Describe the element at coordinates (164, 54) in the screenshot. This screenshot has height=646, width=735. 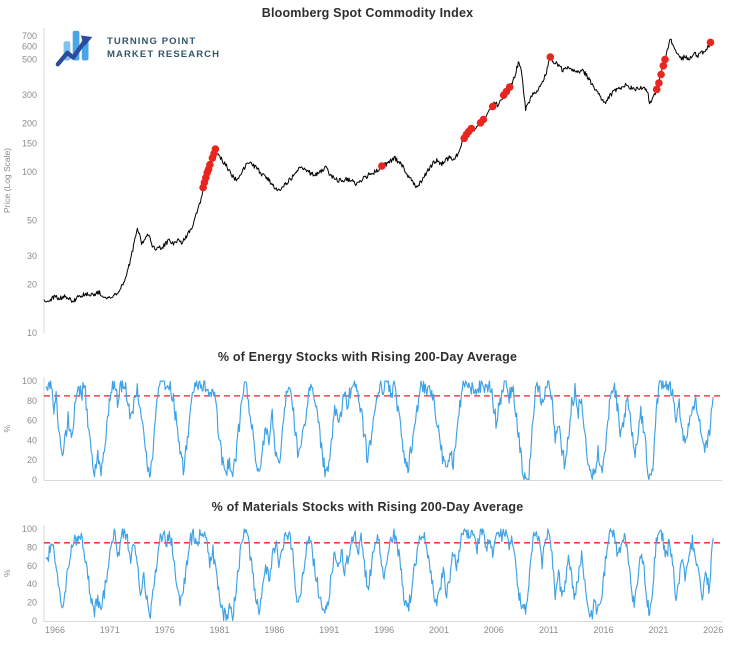
I see `brand-name-line2: MARKET RESEARCH` at that location.